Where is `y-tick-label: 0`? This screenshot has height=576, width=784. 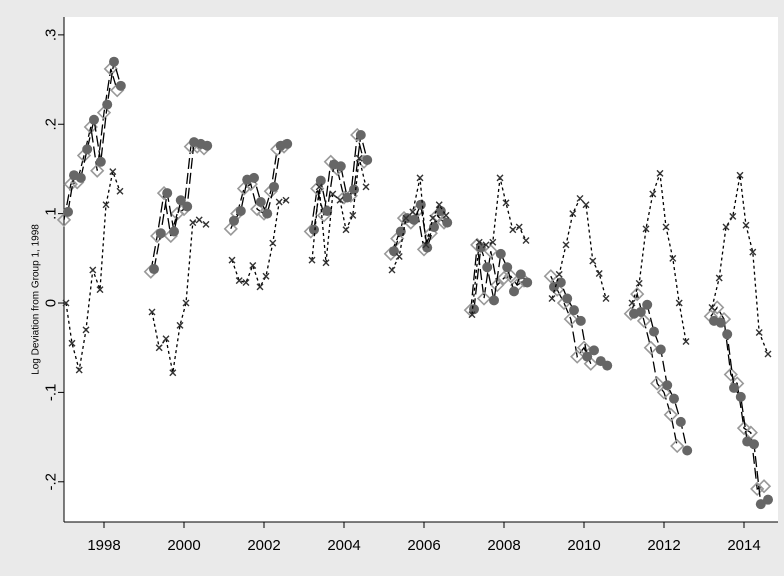 y-tick-label: 0 is located at coordinates (51, 303).